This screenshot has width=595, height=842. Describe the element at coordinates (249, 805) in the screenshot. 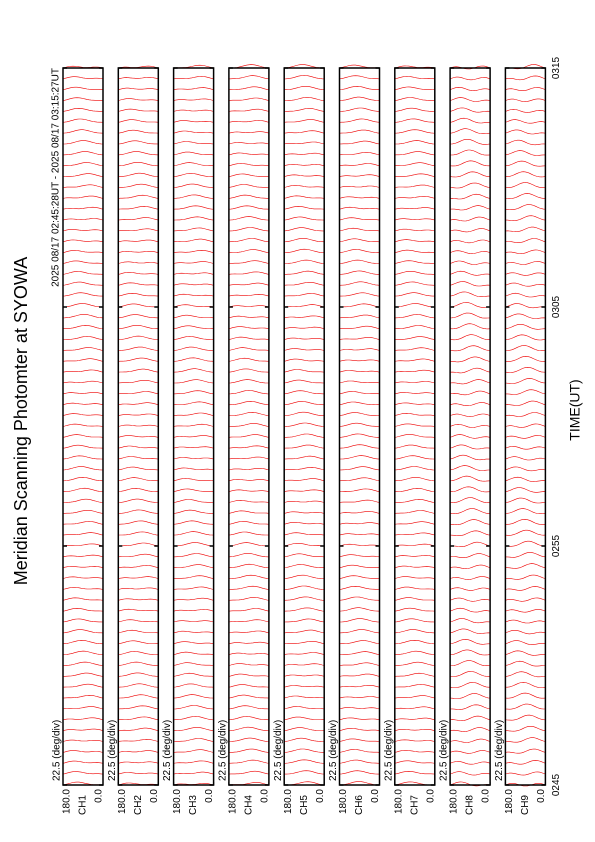

I see `channel-label: CH4` at that location.